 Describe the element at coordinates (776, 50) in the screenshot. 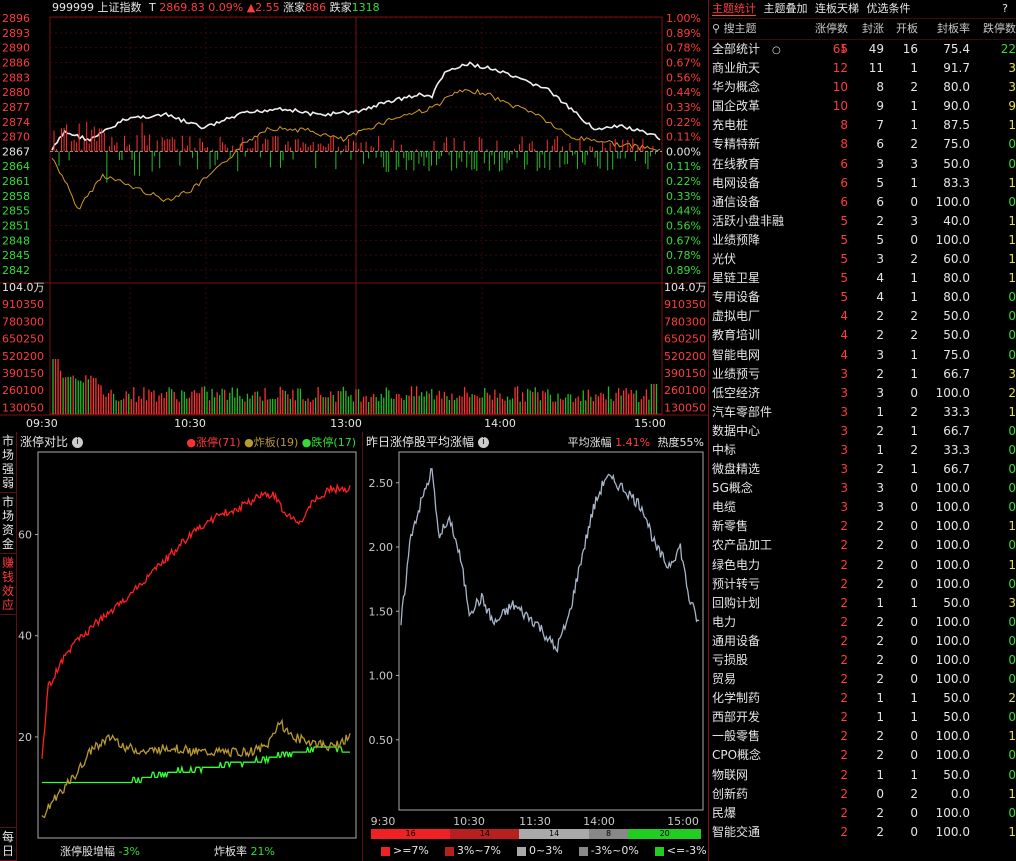

I see `refresh-icon: ○` at that location.